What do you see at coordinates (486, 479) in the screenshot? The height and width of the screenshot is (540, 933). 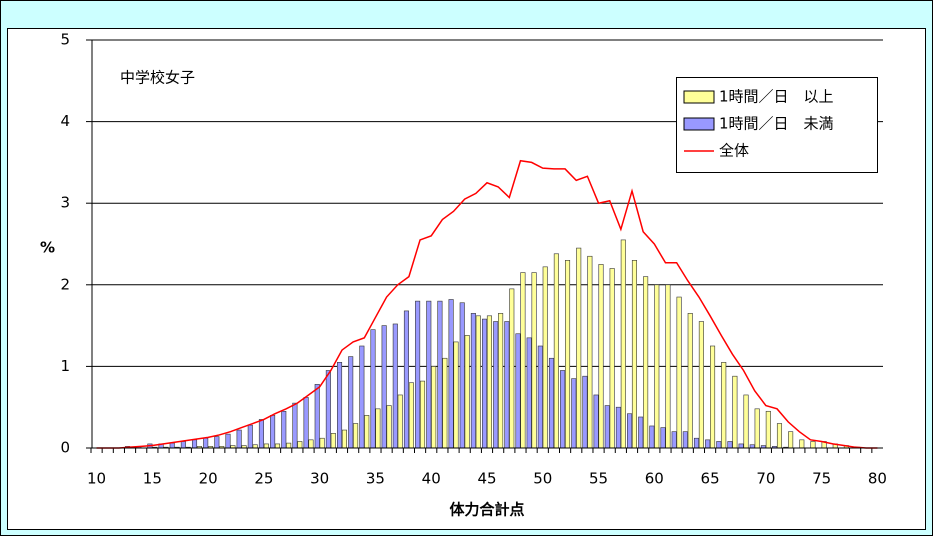 I see `x-tick-label: 45` at bounding box center [486, 479].